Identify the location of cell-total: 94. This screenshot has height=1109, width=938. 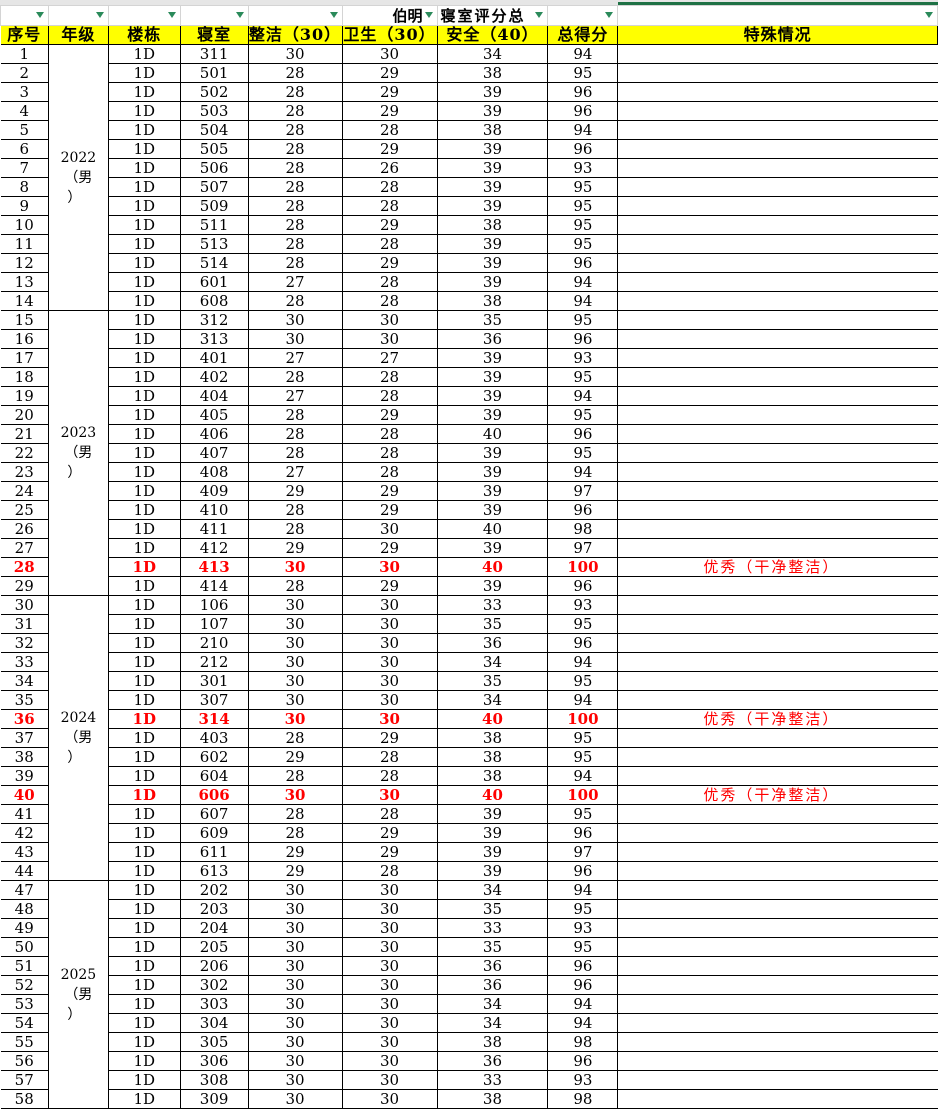
(583, 54).